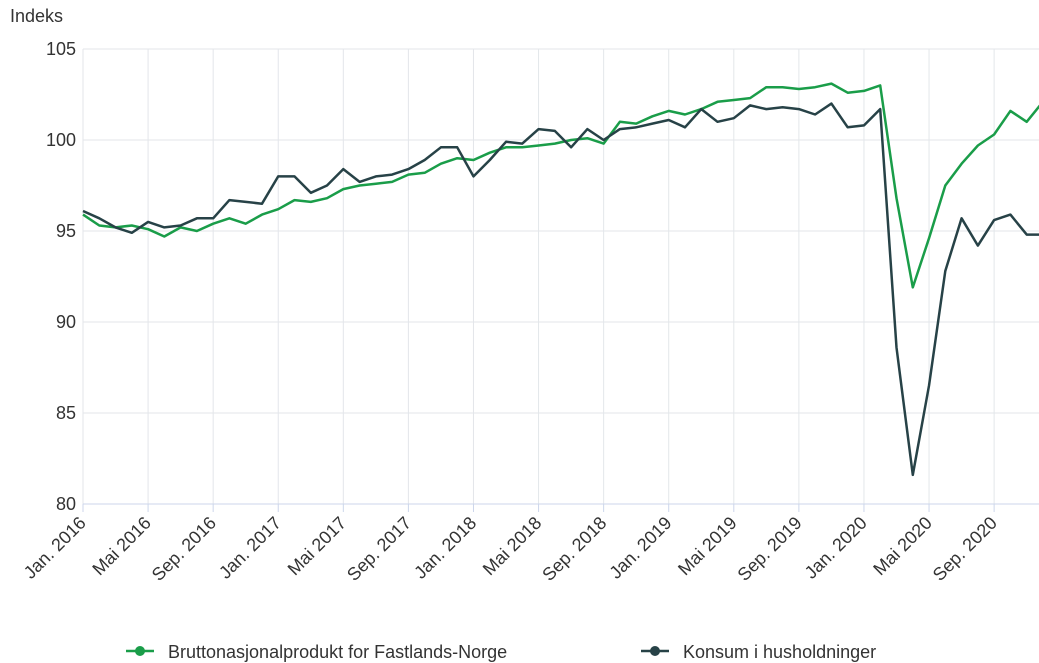  I want to click on y-axis-label: Indeks, so click(36, 16).